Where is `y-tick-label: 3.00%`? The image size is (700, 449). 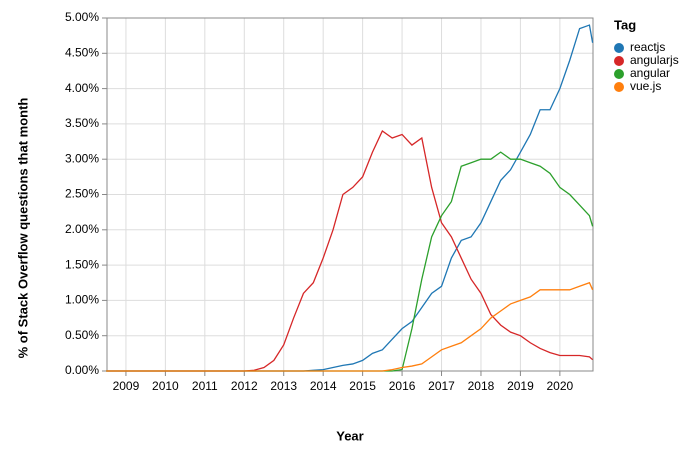
y-tick-label: 3.00% is located at coordinates (82, 158).